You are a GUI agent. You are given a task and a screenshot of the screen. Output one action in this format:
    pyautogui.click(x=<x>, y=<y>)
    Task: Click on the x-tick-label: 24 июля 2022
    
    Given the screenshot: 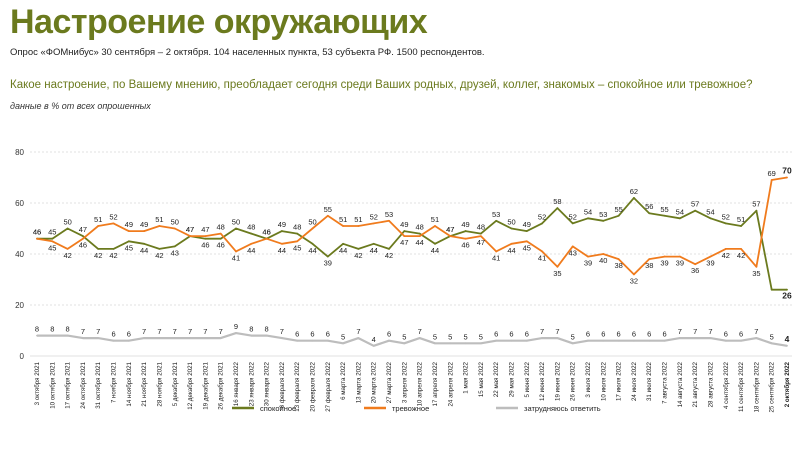 What is the action you would take?
    pyautogui.click(x=634, y=381)
    